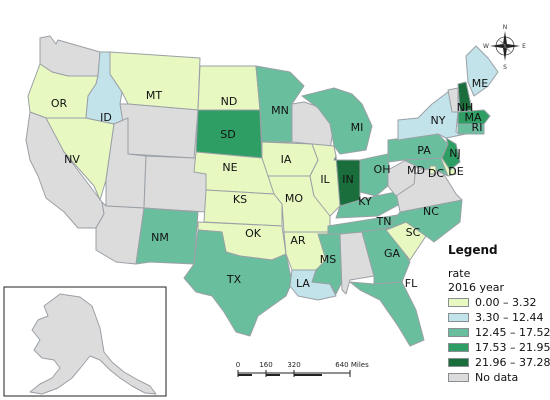  What do you see at coordinates (229, 101) in the screenshot?
I see `state-label-ND: ND` at bounding box center [229, 101].